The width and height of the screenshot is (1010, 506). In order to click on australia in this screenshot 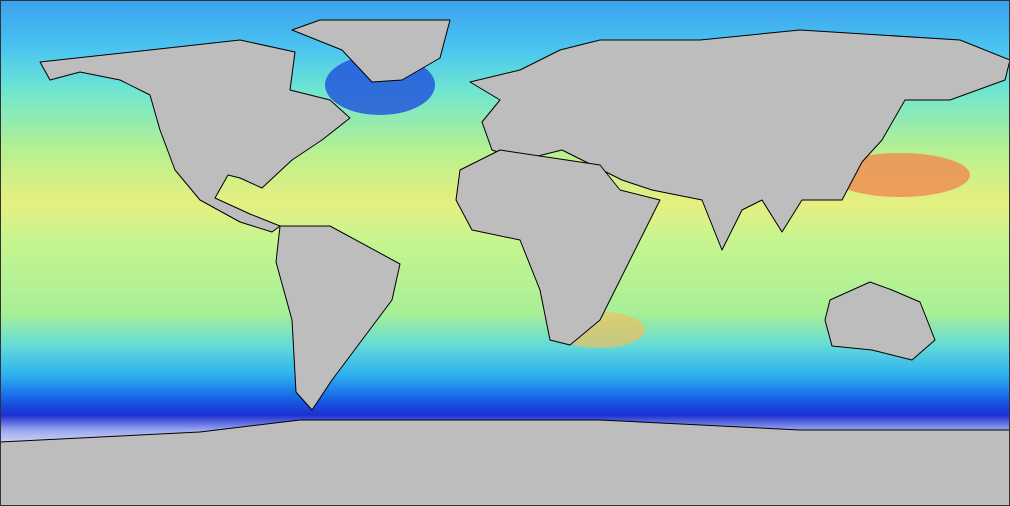, I will do `click(880, 321)`.